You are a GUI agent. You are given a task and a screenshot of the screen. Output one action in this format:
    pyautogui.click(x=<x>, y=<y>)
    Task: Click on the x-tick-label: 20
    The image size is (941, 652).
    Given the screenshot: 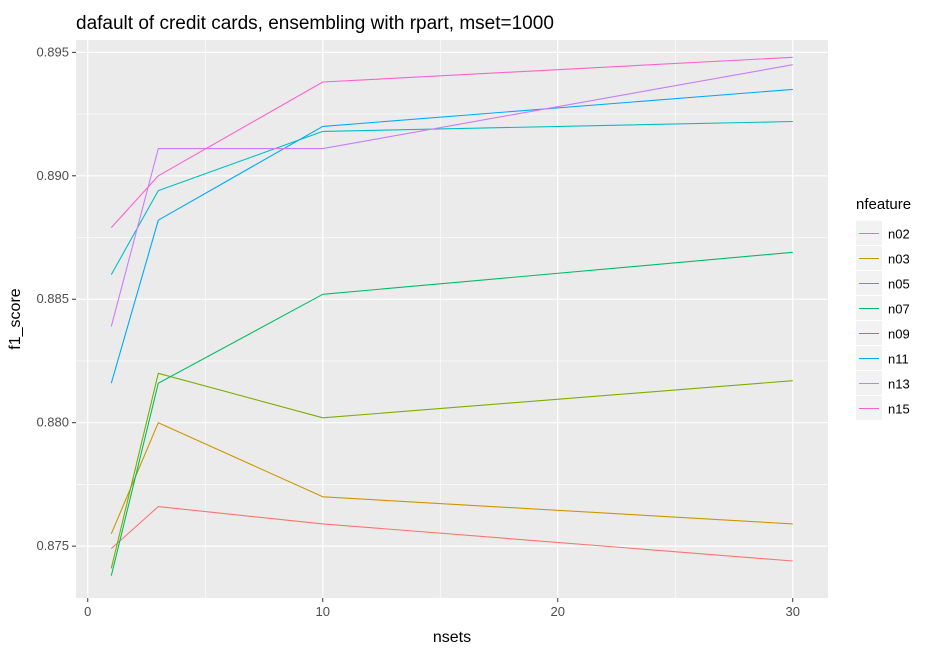 What is the action you would take?
    pyautogui.click(x=558, y=611)
    